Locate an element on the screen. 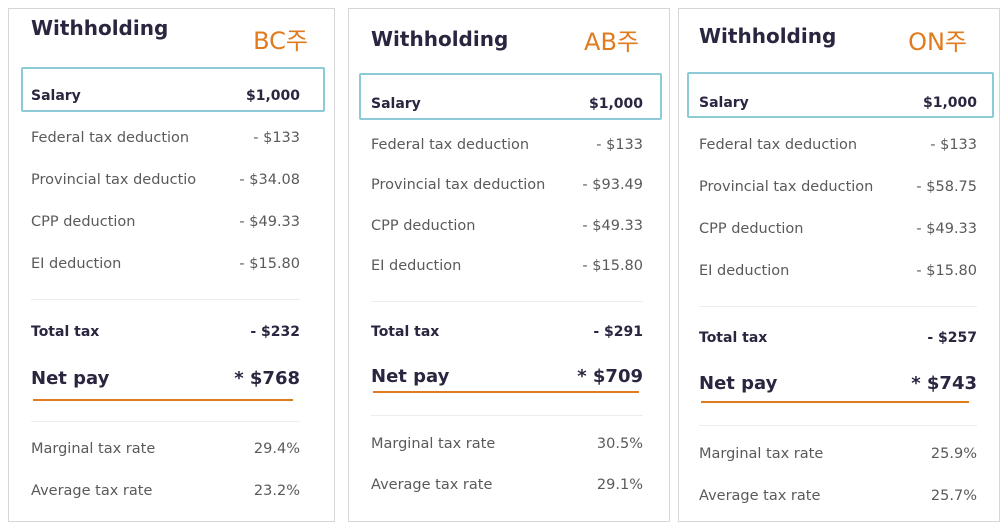 The height and width of the screenshot is (527, 1007). net-value: * $743 is located at coordinates (944, 383).